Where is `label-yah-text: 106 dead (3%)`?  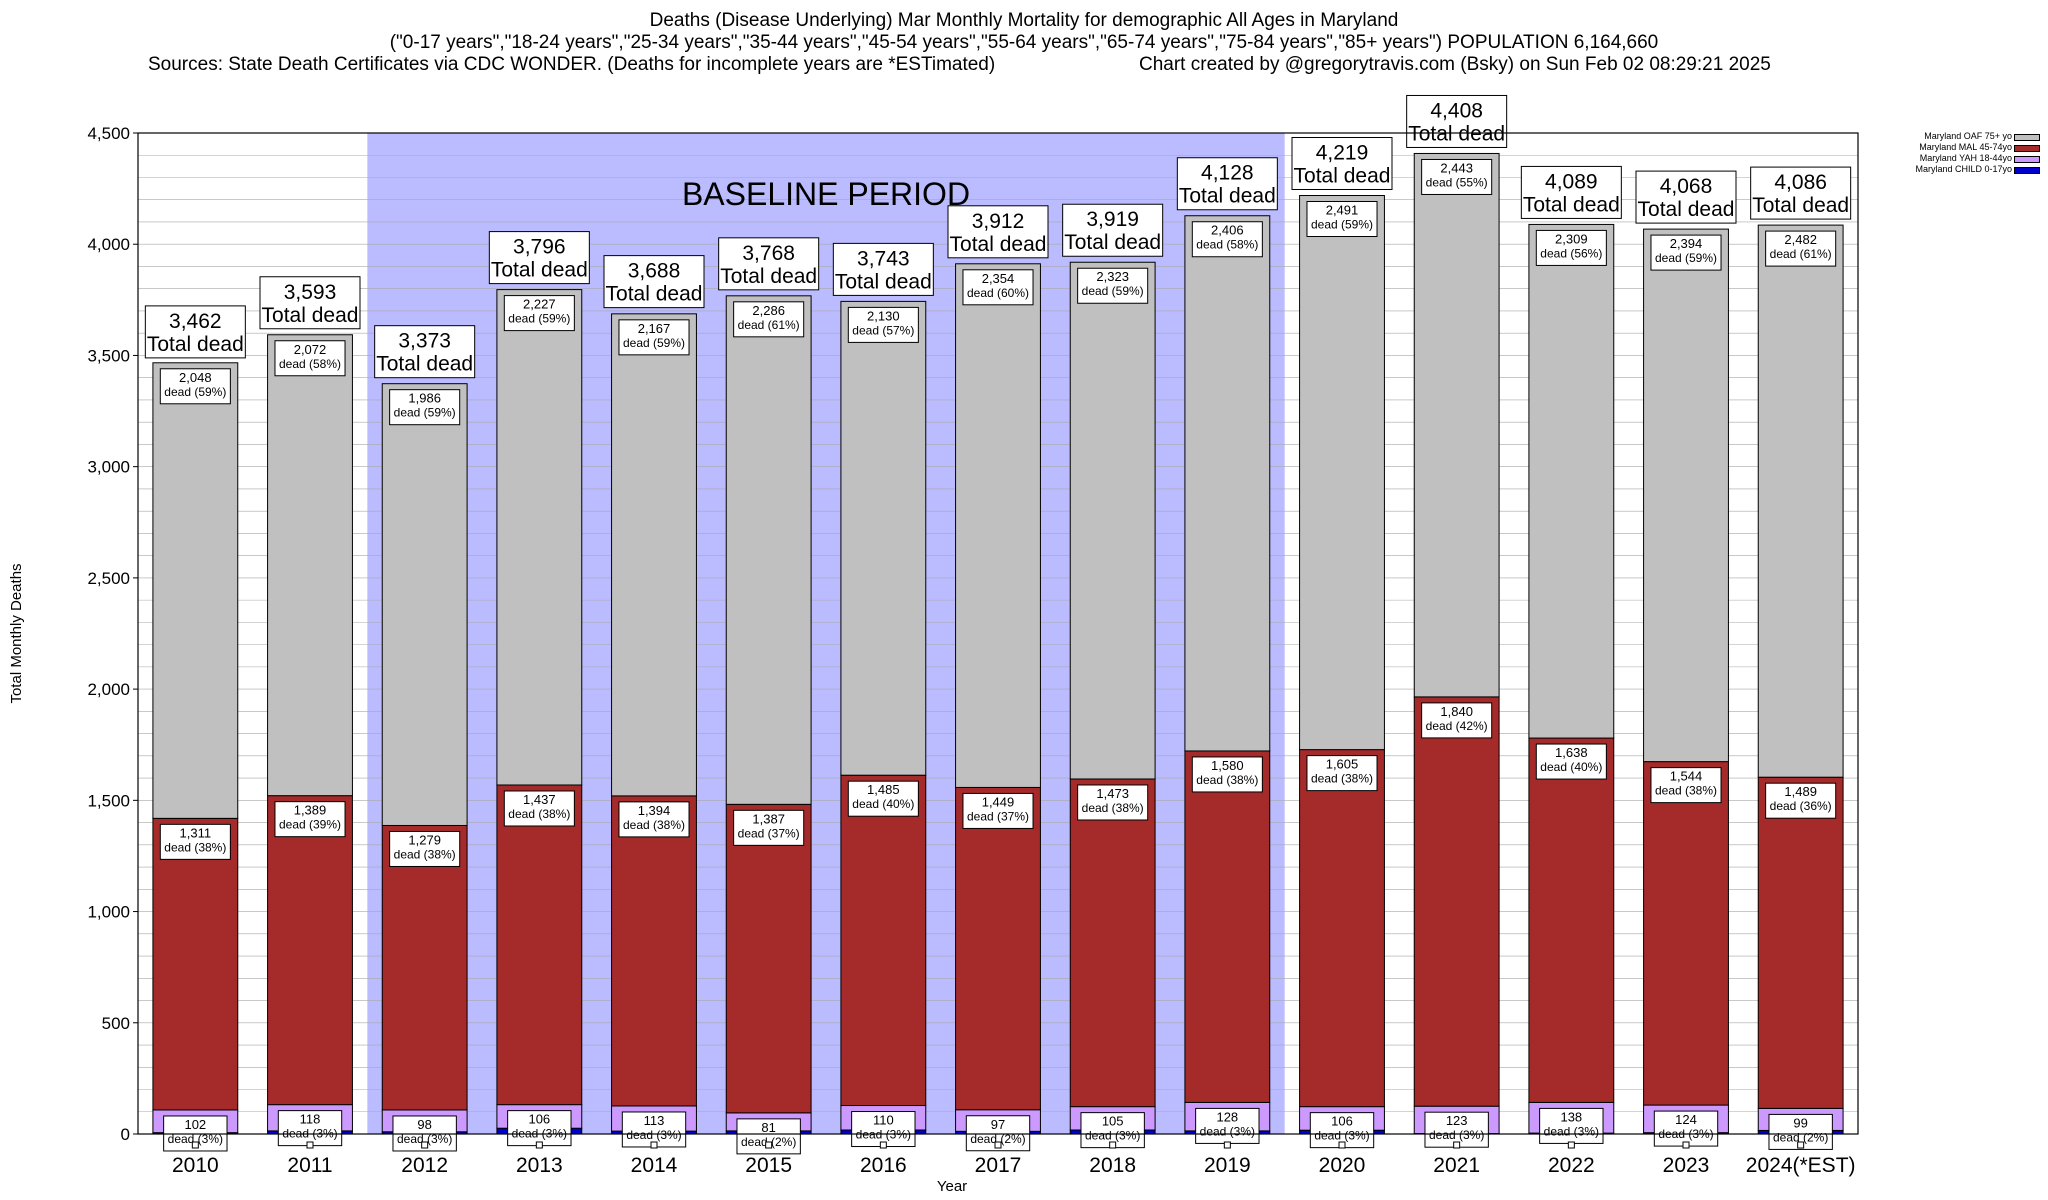
label-yah-text: 106 dead (3%) is located at coordinates (1341, 1128).